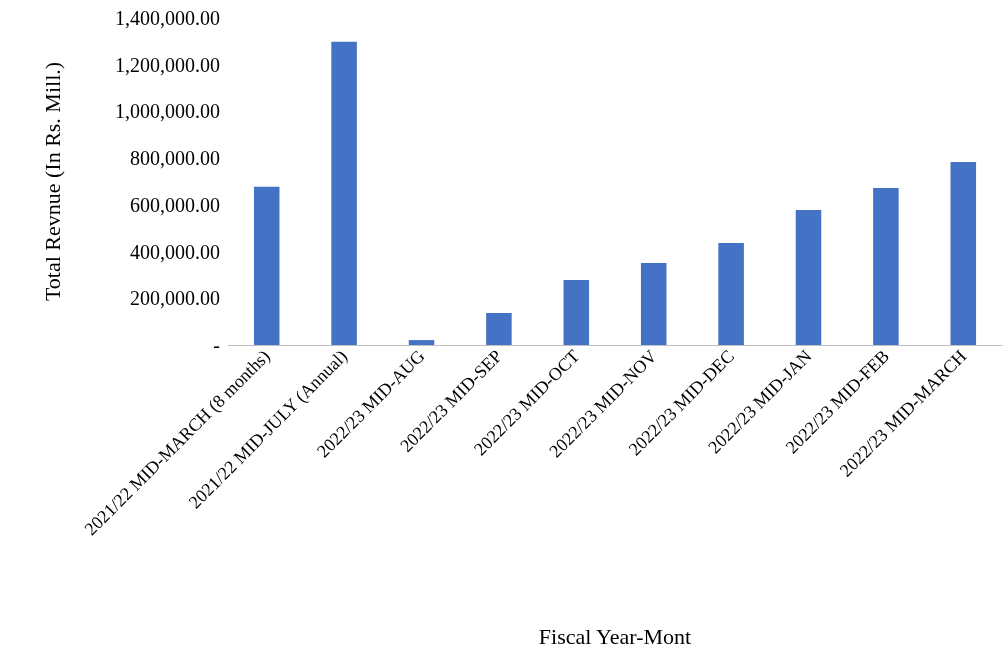  Describe the element at coordinates (52, 181) in the screenshot. I see `y-axis-title: Total Revnue (In Rs. Mill.)` at that location.